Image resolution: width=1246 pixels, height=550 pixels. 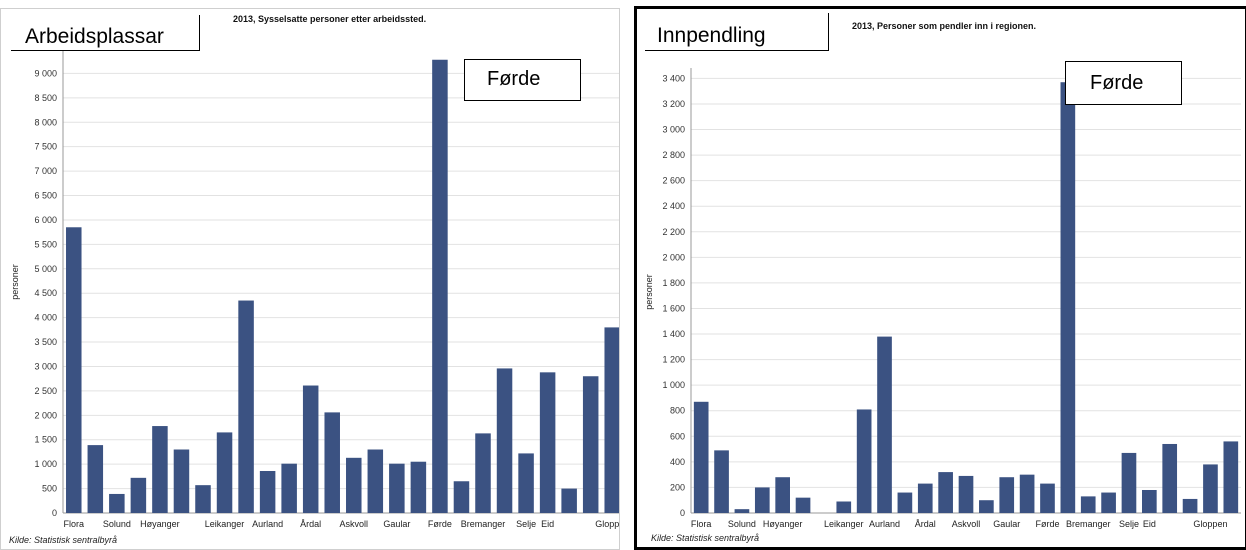 What do you see at coordinates (673, 181) in the screenshot?
I see `y-tick-label: 2 600` at bounding box center [673, 181].